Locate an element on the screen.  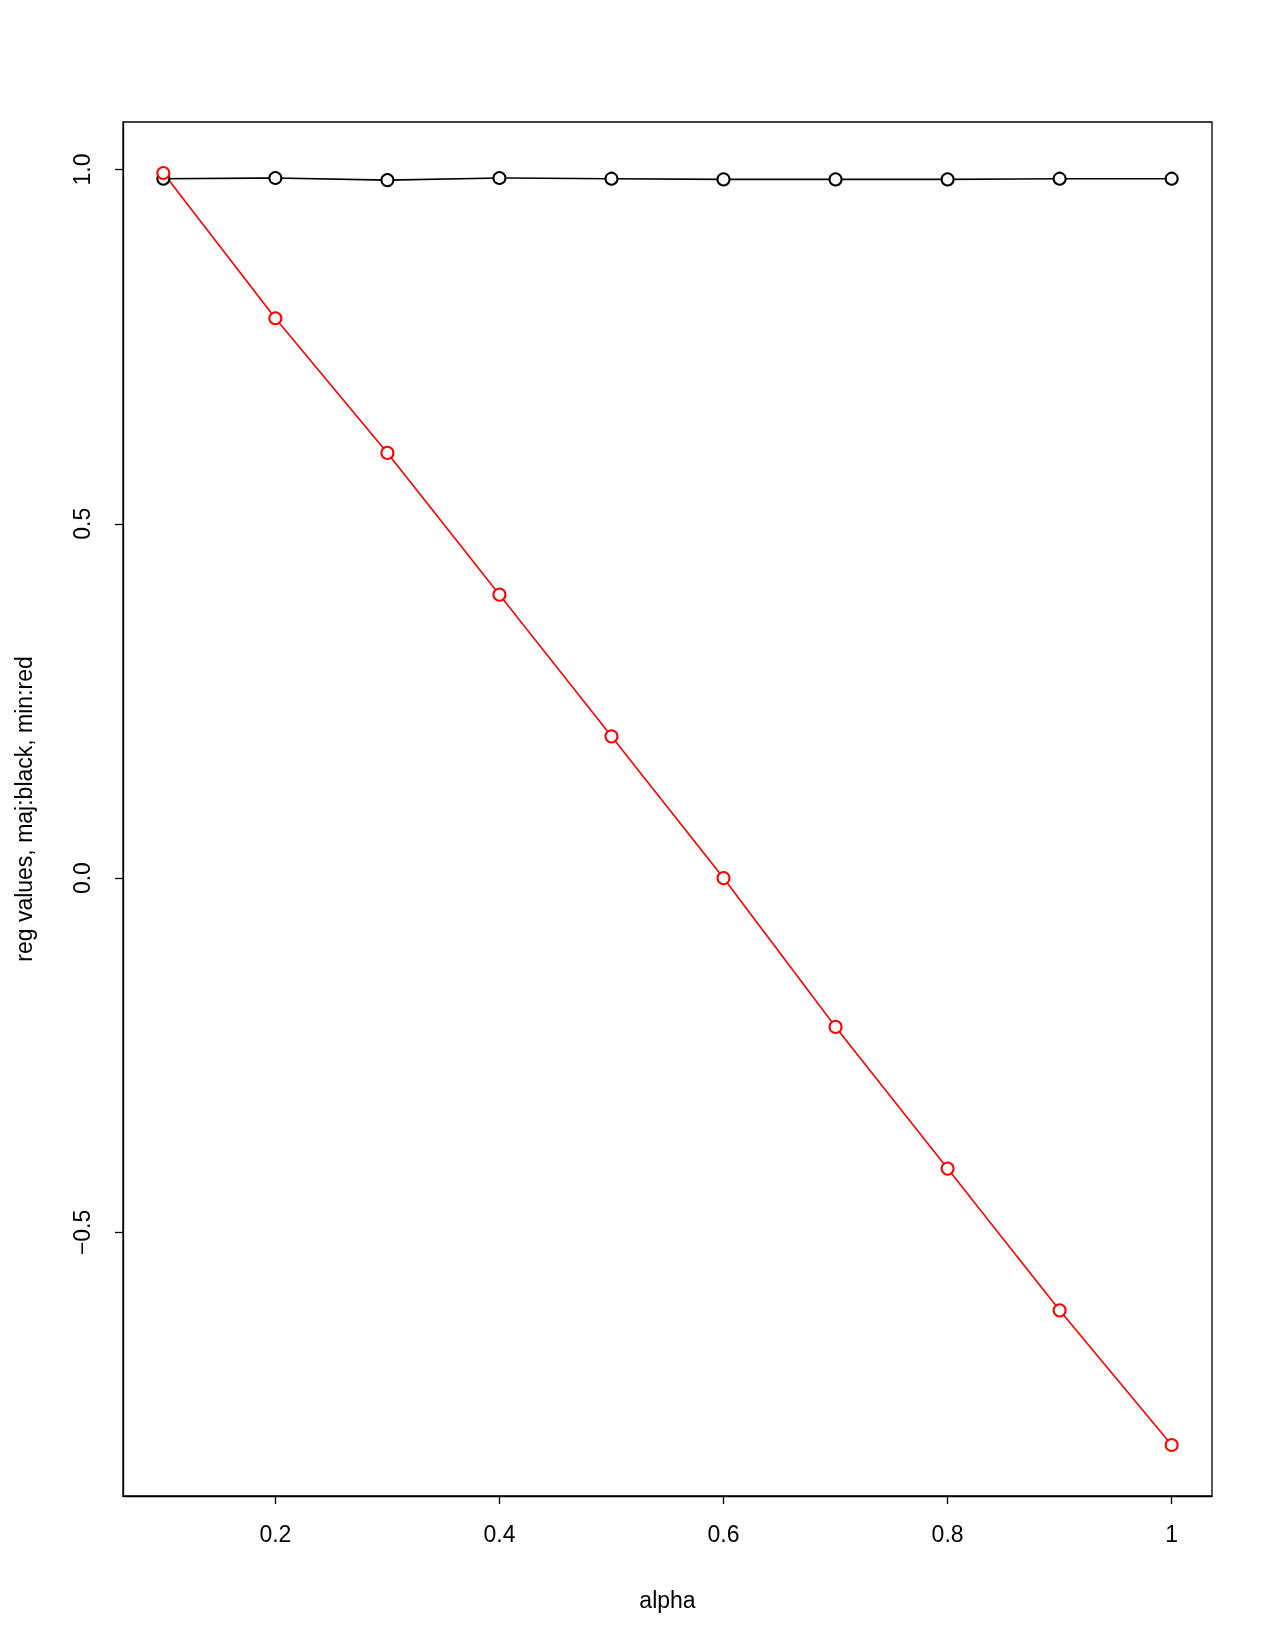
x-tick-label: 0.2 is located at coordinates (275, 1533).